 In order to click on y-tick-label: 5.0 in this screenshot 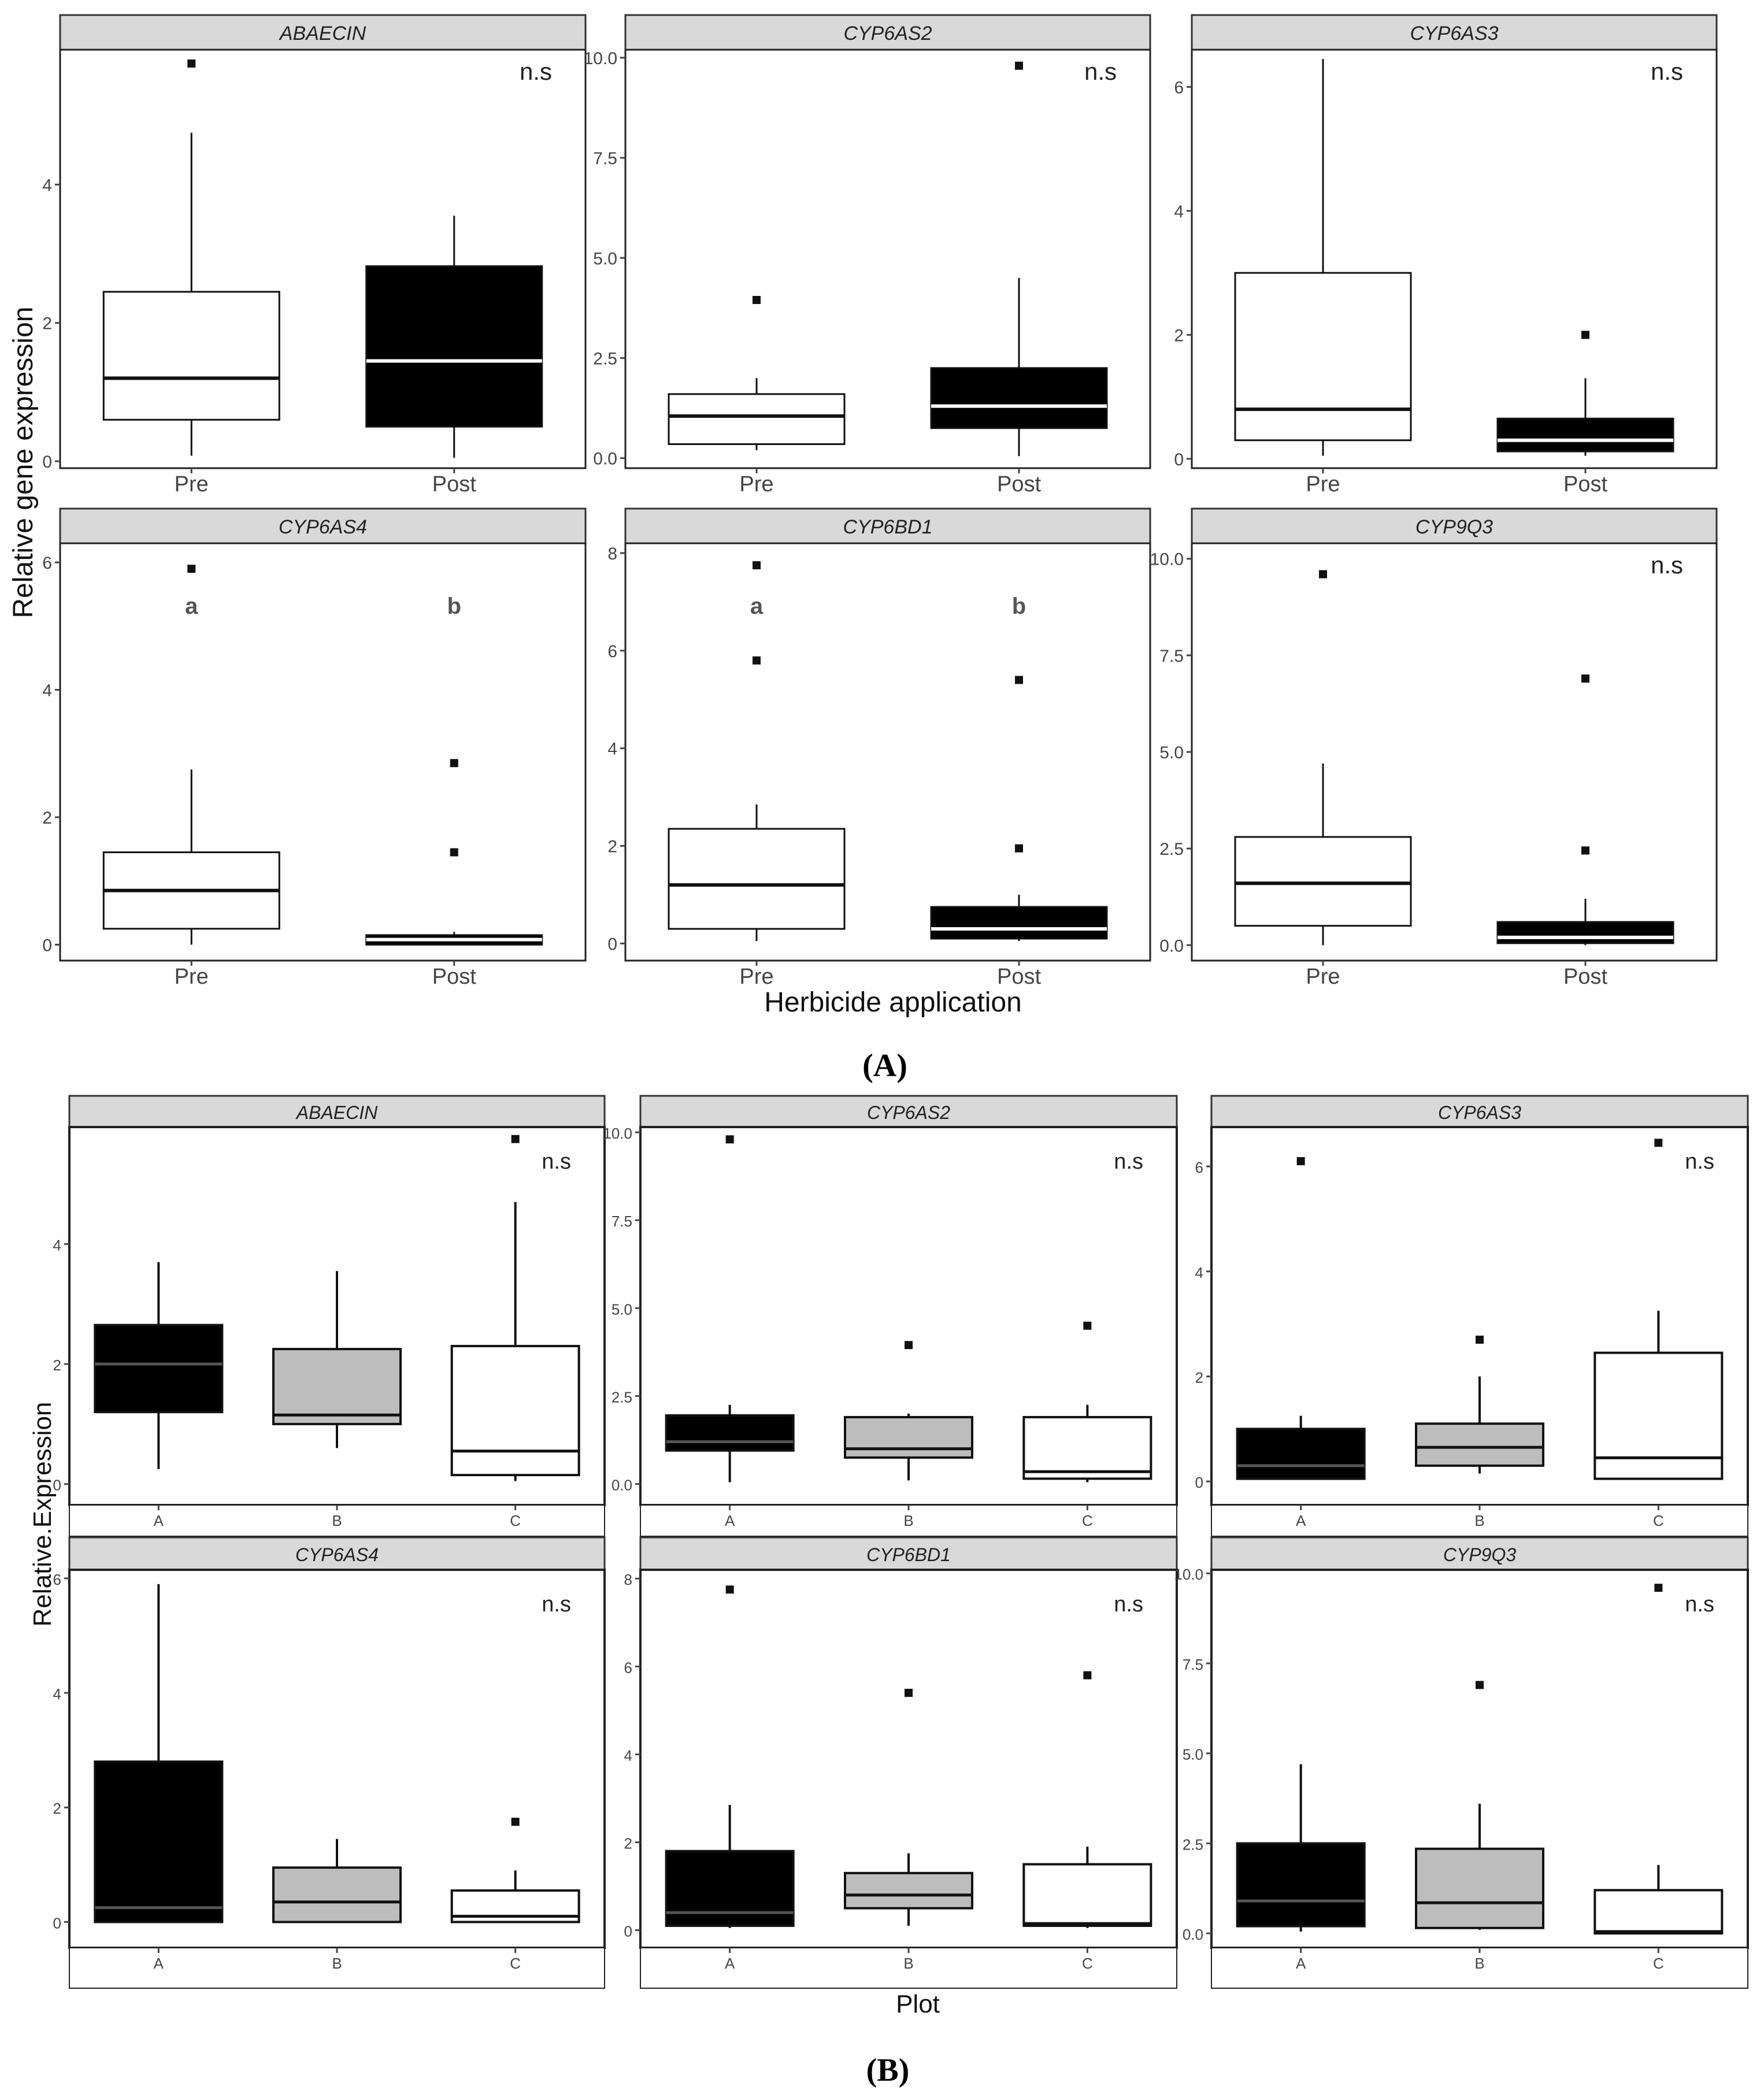, I will do `click(1193, 1754)`.